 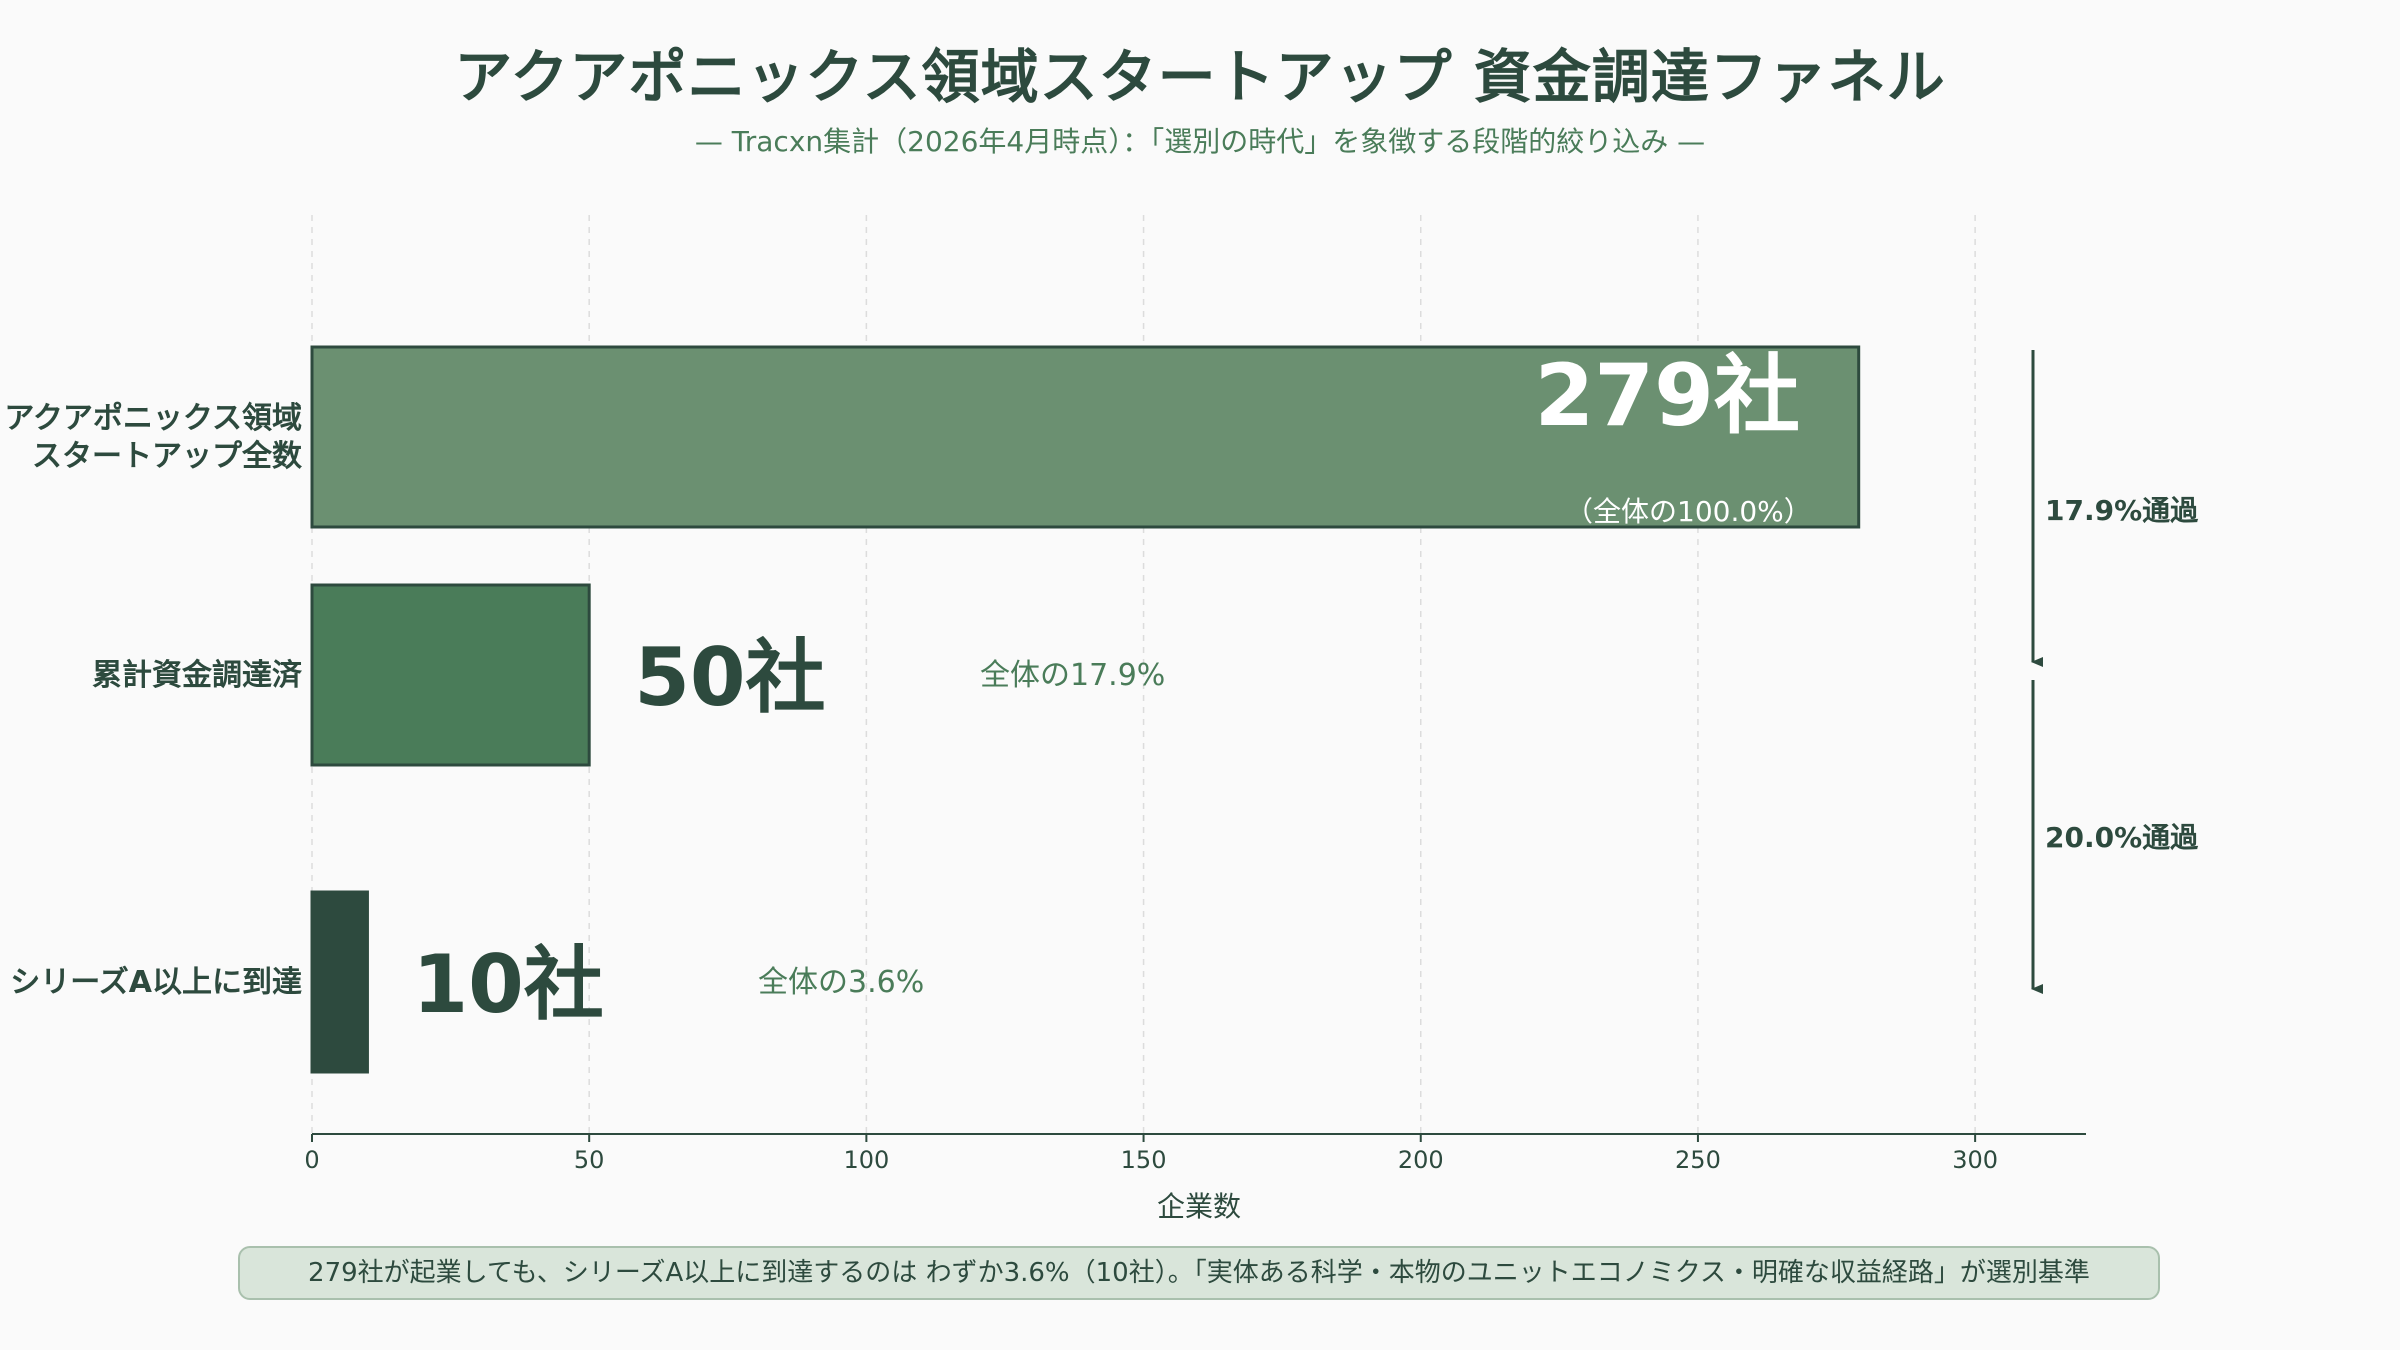 What do you see at coordinates (1688, 511) in the screenshot?
I see `share-label: （全体の100.0%）` at bounding box center [1688, 511].